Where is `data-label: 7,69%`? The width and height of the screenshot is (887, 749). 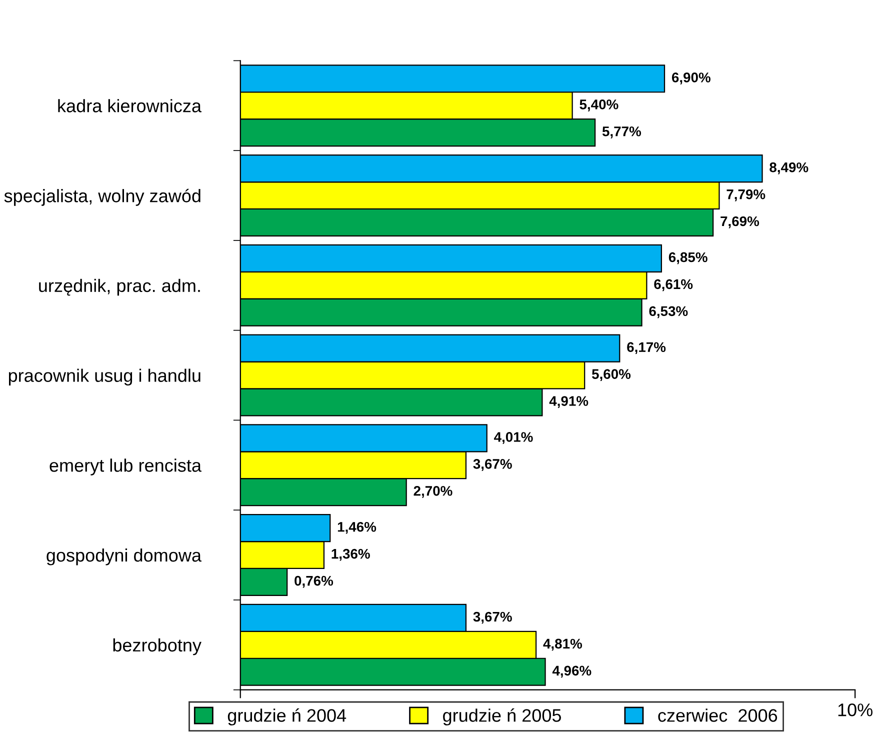
data-label: 7,69% is located at coordinates (740, 222).